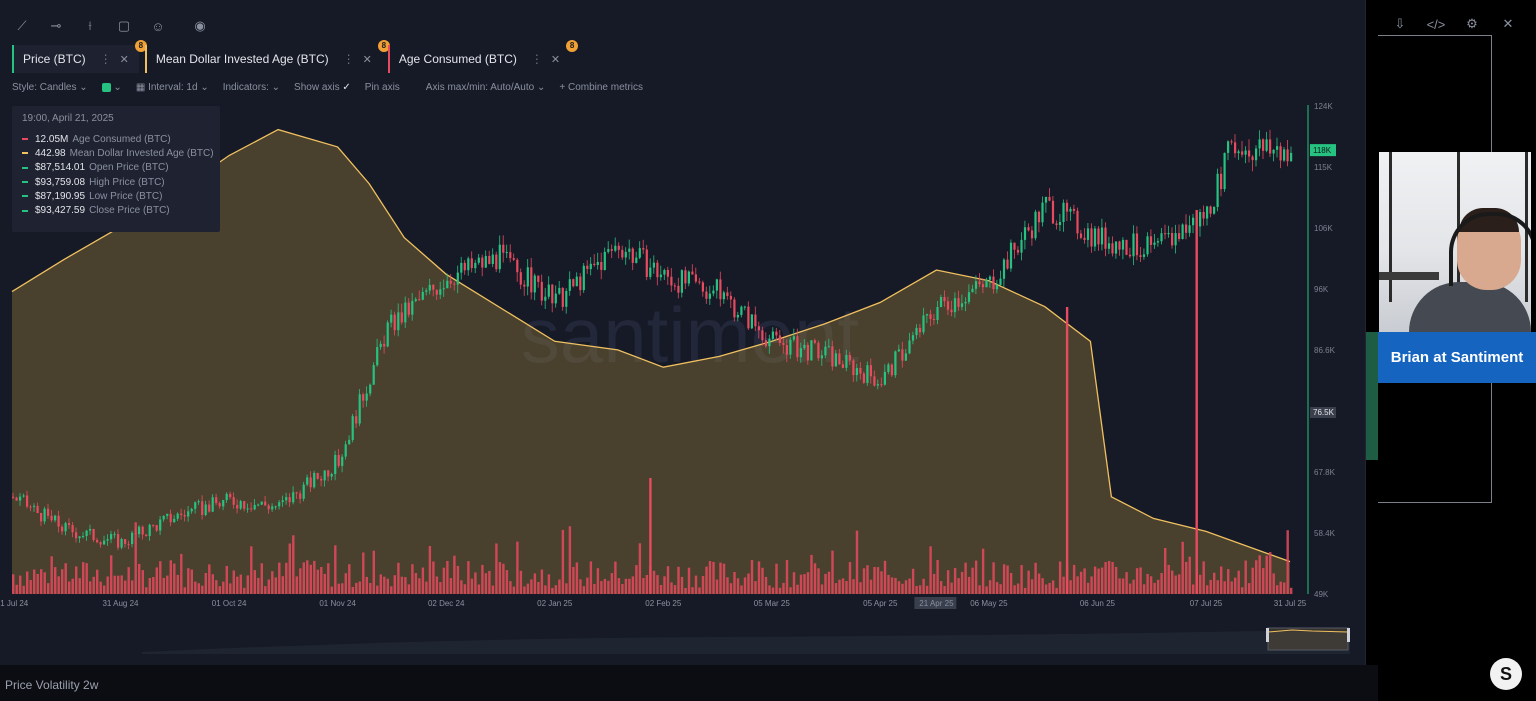 This screenshot has width=1536, height=701. What do you see at coordinates (90, 25) in the screenshot?
I see `vertical-line-icon: ⟊` at bounding box center [90, 25].